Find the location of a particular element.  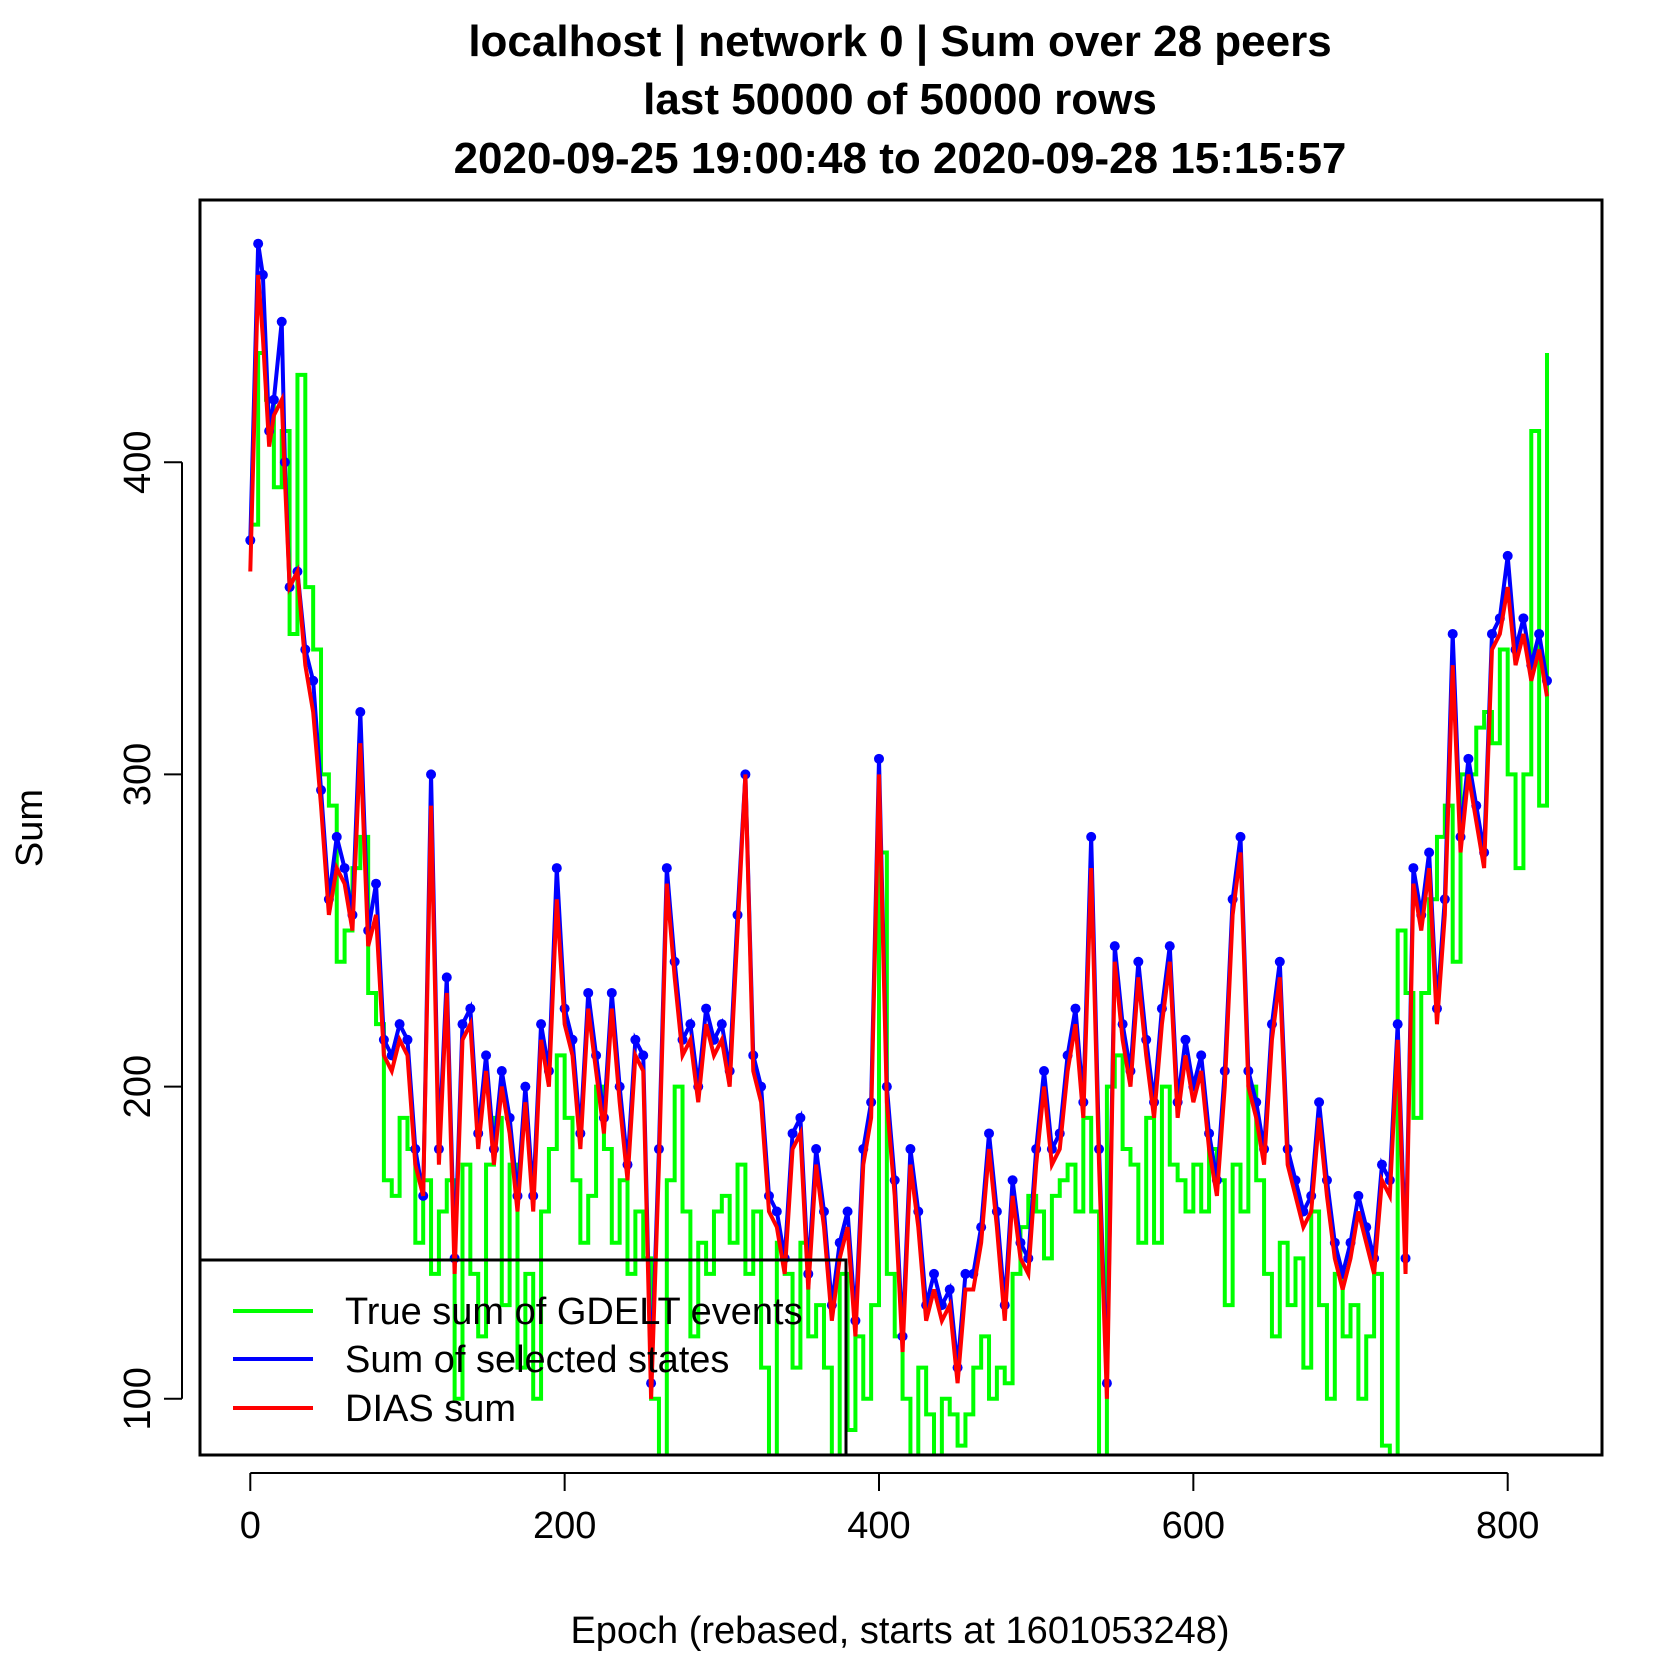

legend-label-dias-sum: DIAS sum is located at coordinates (430, 1409).